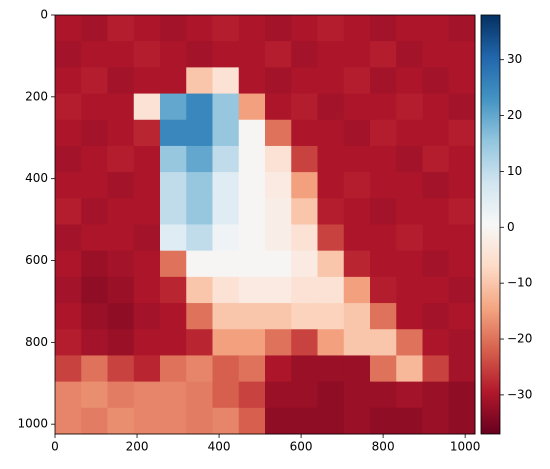  I want to click on colorbar, so click(490, 224).